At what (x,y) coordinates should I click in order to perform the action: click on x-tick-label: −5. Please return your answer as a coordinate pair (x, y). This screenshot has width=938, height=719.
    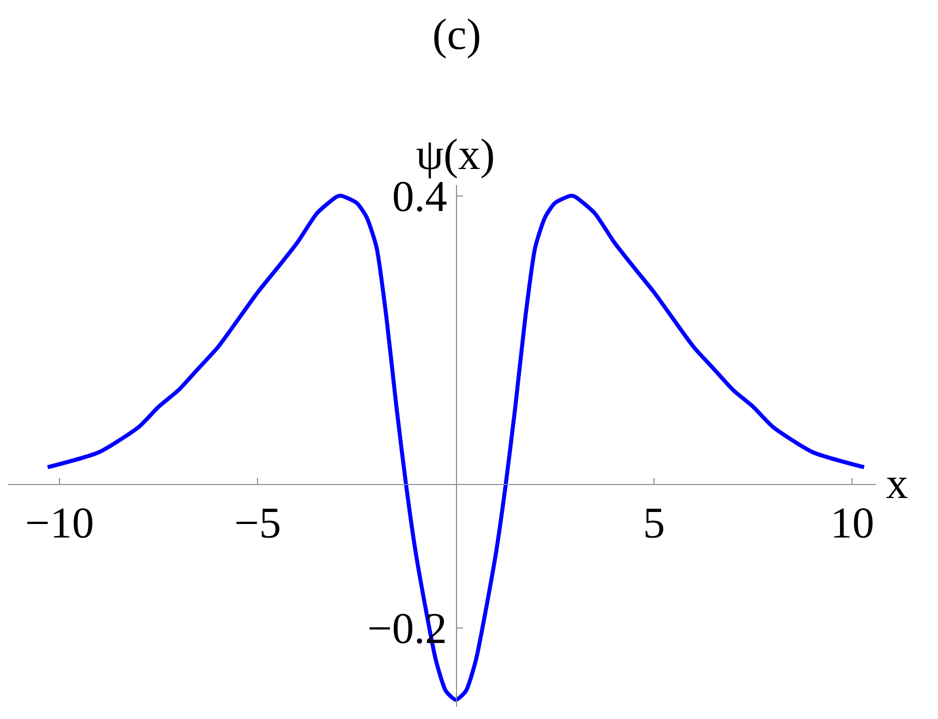
    Looking at the image, I should click on (258, 523).